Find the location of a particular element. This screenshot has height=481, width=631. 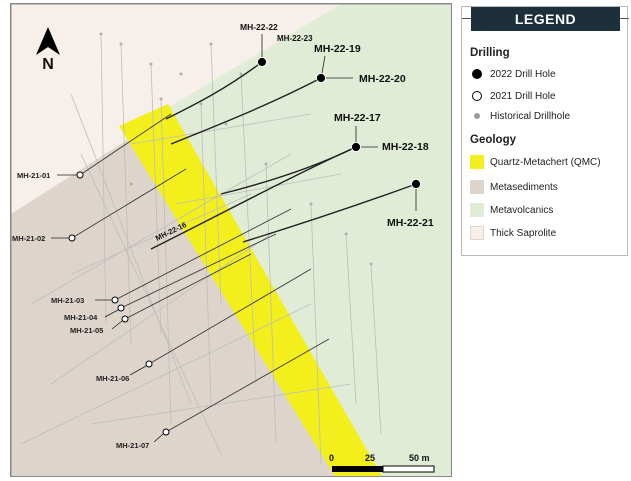

label-mh-22-20: MH-22-20 is located at coordinates (382, 79).